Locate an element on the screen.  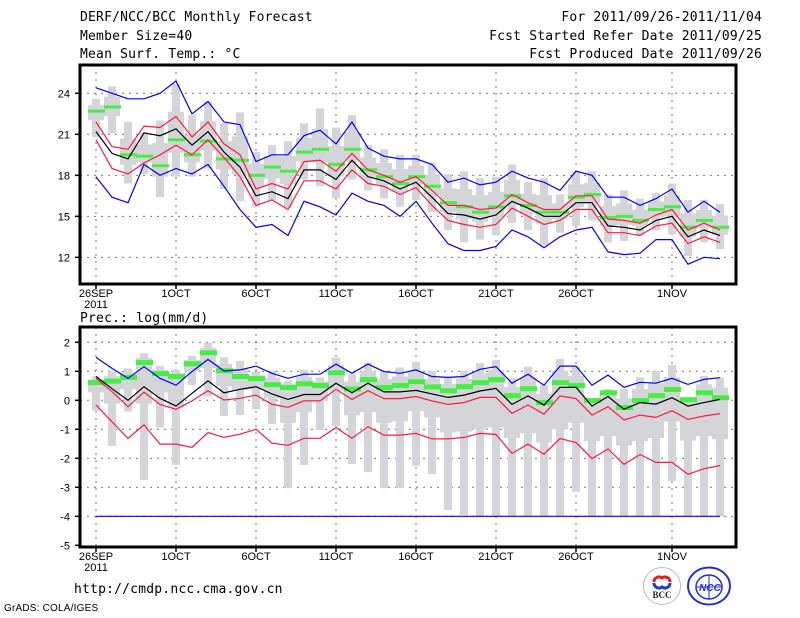
y-tick-label: 24 is located at coordinates (64, 94).